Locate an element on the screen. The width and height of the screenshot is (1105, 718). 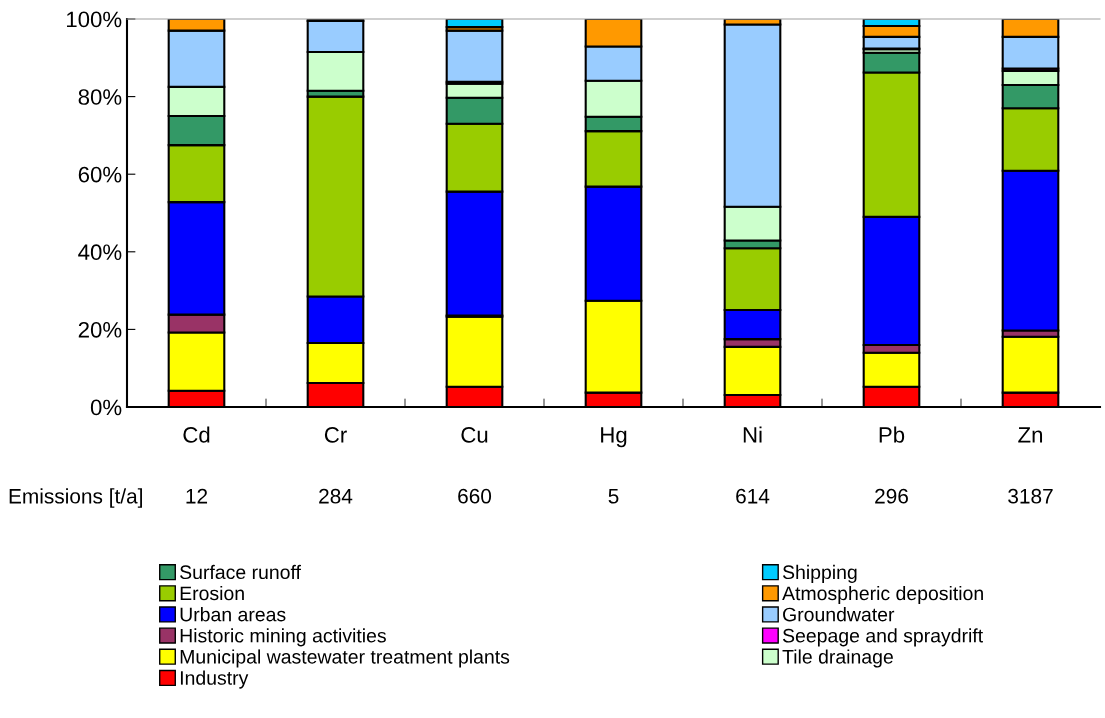
legend-label: Shipping is located at coordinates (819, 573).